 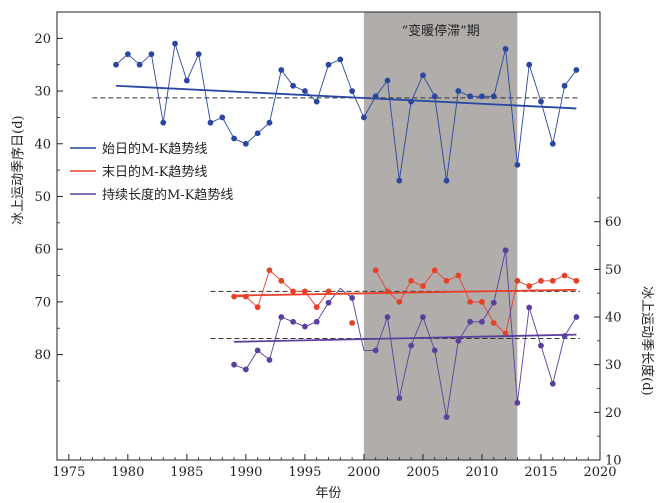 What do you see at coordinates (167, 195) in the screenshot?
I see `legend-label-duration: 持续长度的M-K趋势线` at bounding box center [167, 195].